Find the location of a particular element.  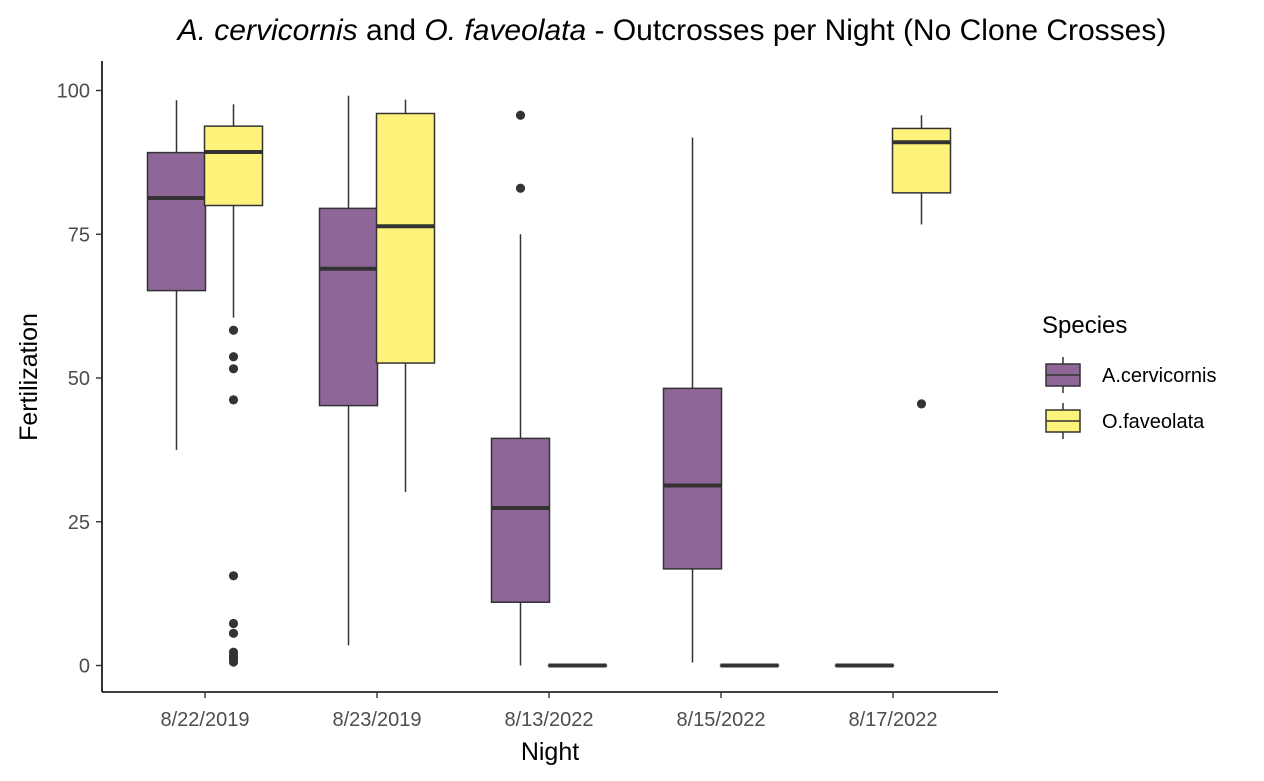

y-axis-title: Fertilization is located at coordinates (29, 377).